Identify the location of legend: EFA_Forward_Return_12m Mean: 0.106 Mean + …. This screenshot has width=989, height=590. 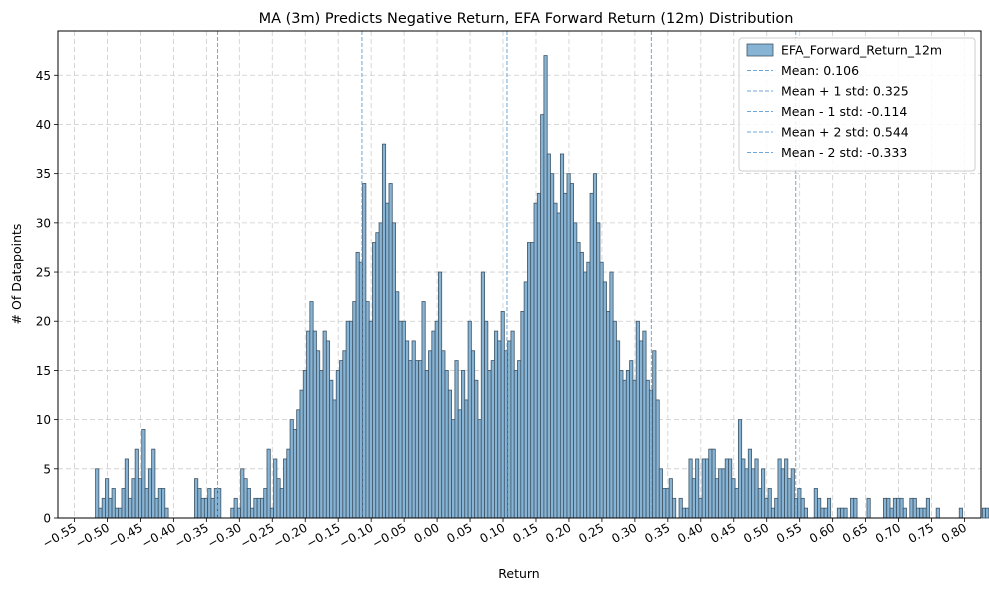
(857, 104).